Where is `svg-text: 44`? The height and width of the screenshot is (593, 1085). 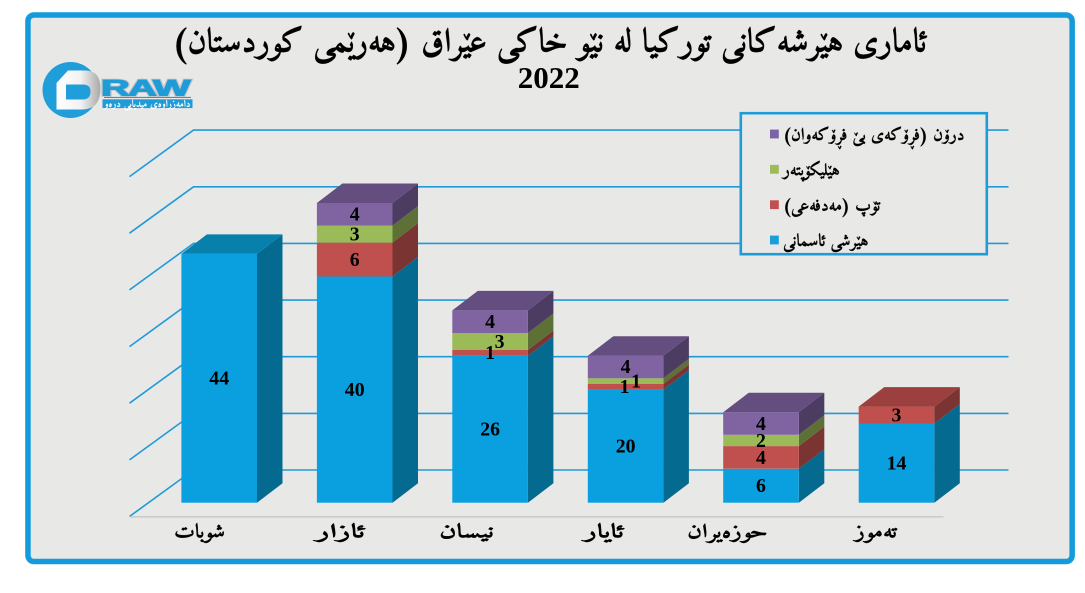
svg-text: 44 is located at coordinates (219, 379).